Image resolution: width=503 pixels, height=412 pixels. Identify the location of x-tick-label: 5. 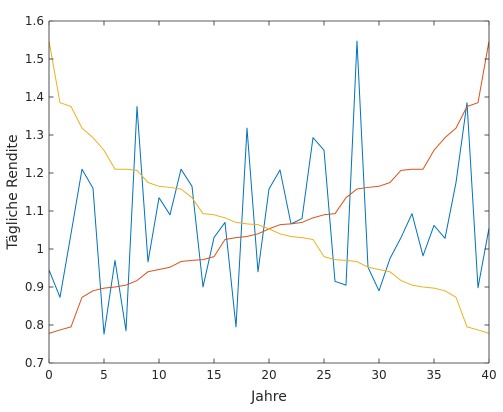
(104, 375).